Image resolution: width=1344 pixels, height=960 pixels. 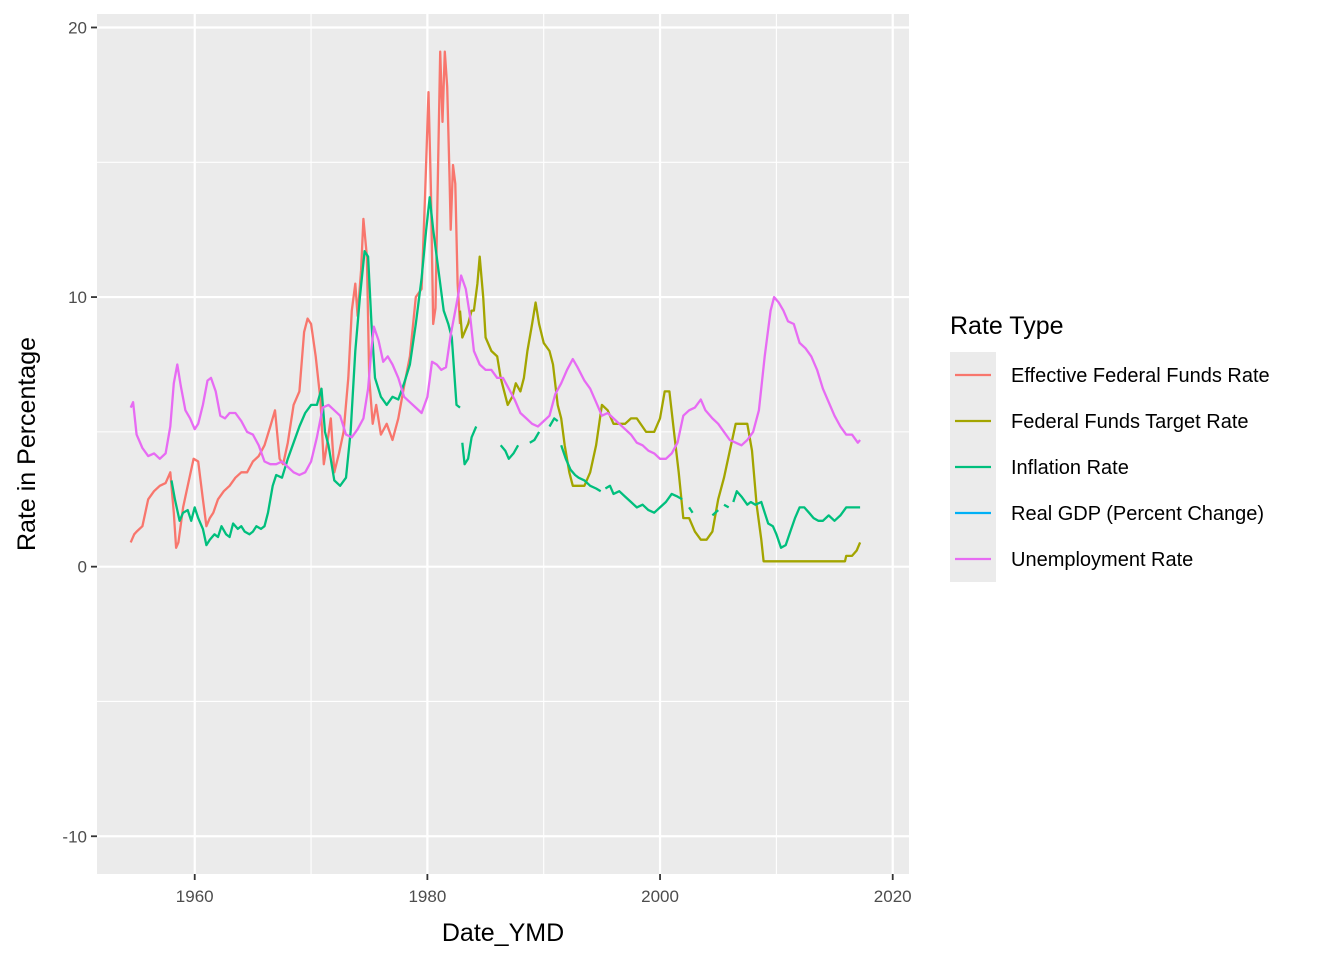 What do you see at coordinates (660, 896) in the screenshot?
I see `x-tick-label: 2000` at bounding box center [660, 896].